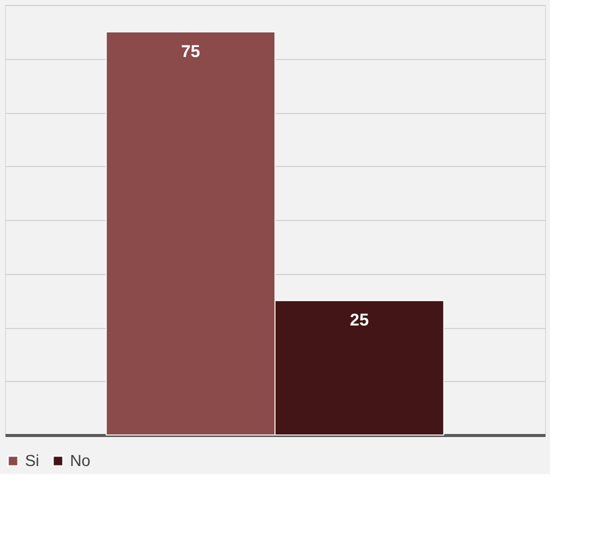 This screenshot has width=605, height=558. I want to click on legend-label: Si, so click(32, 461).